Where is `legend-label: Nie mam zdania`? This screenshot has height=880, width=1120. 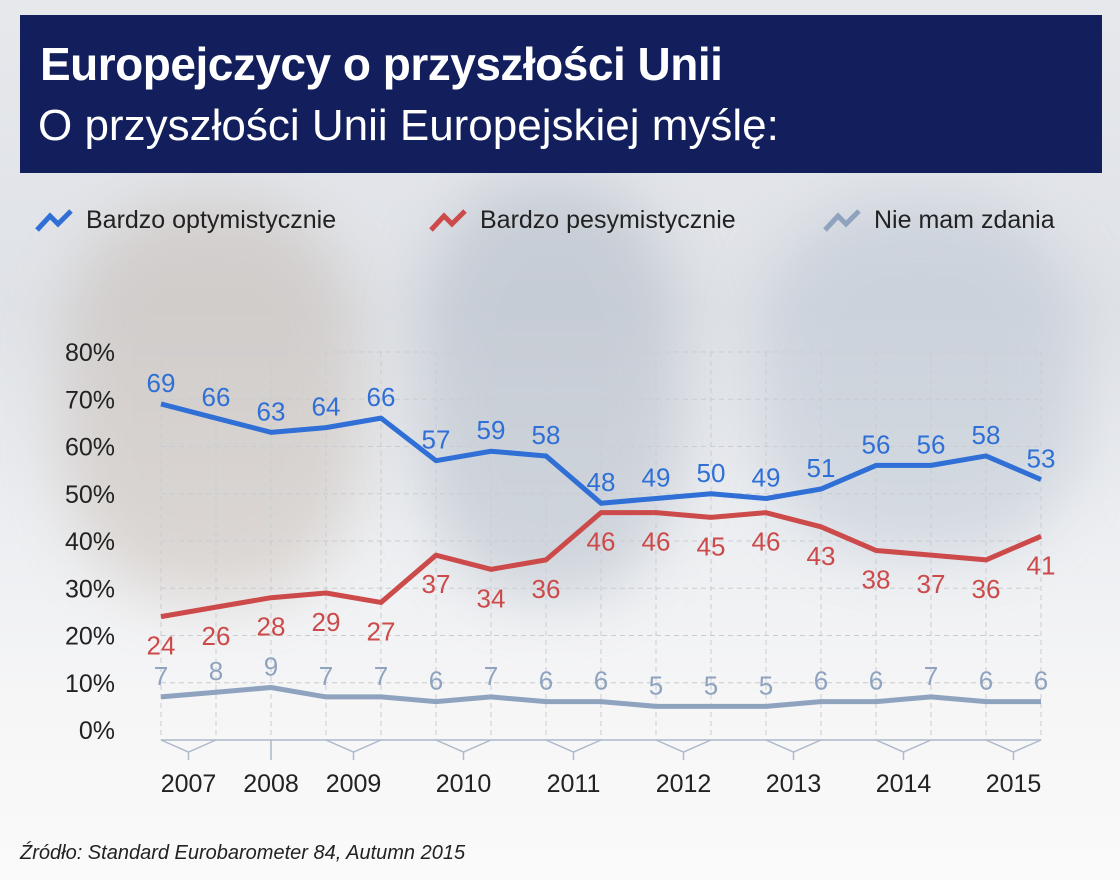 legend-label: Nie mam zdania is located at coordinates (964, 220).